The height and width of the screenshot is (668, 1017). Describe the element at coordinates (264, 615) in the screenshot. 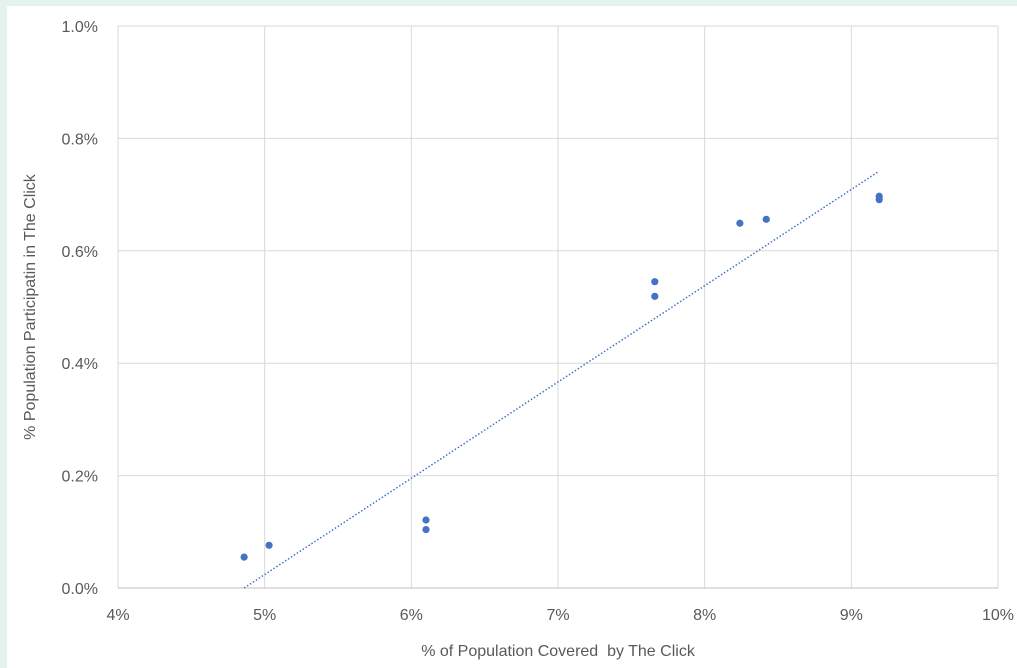

I see `x-tick-label: 5%` at that location.